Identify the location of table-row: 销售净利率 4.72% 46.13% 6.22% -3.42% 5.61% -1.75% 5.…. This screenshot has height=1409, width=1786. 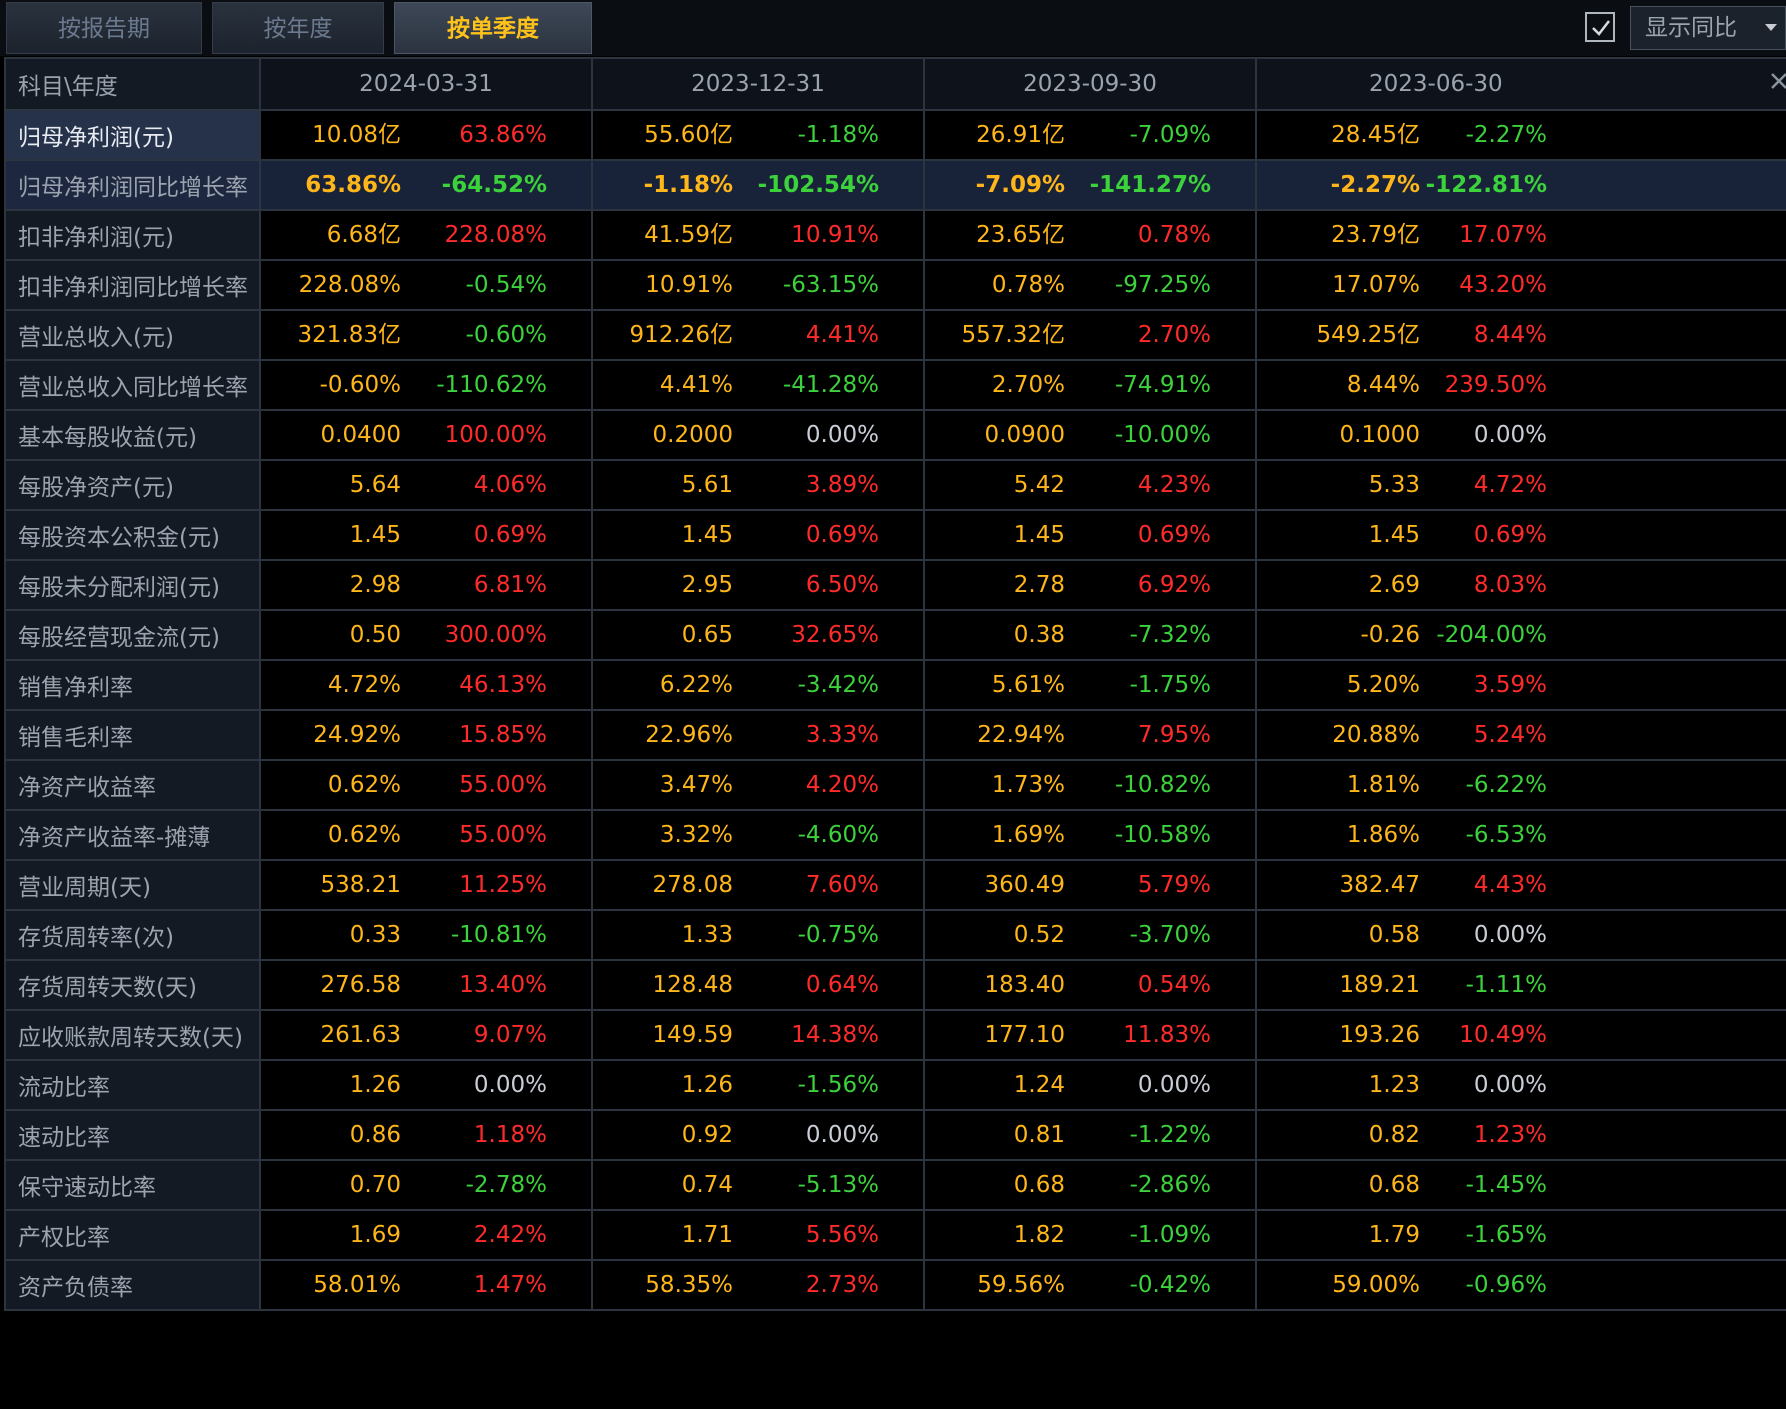
(895, 685).